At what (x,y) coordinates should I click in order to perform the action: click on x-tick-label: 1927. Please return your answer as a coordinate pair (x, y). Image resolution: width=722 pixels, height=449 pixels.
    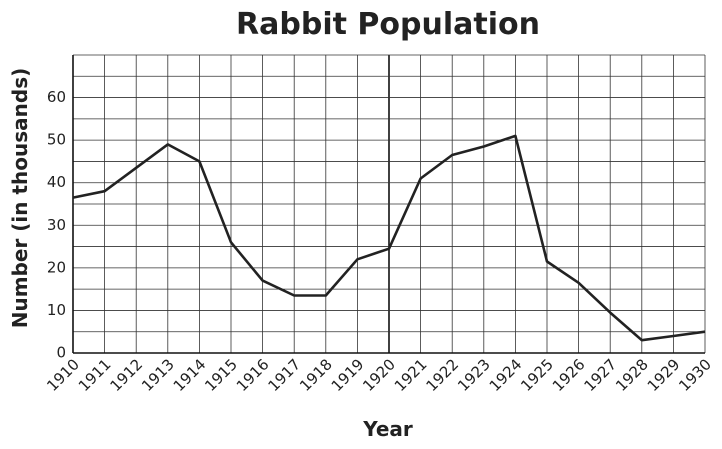
    Looking at the image, I should click on (600, 375).